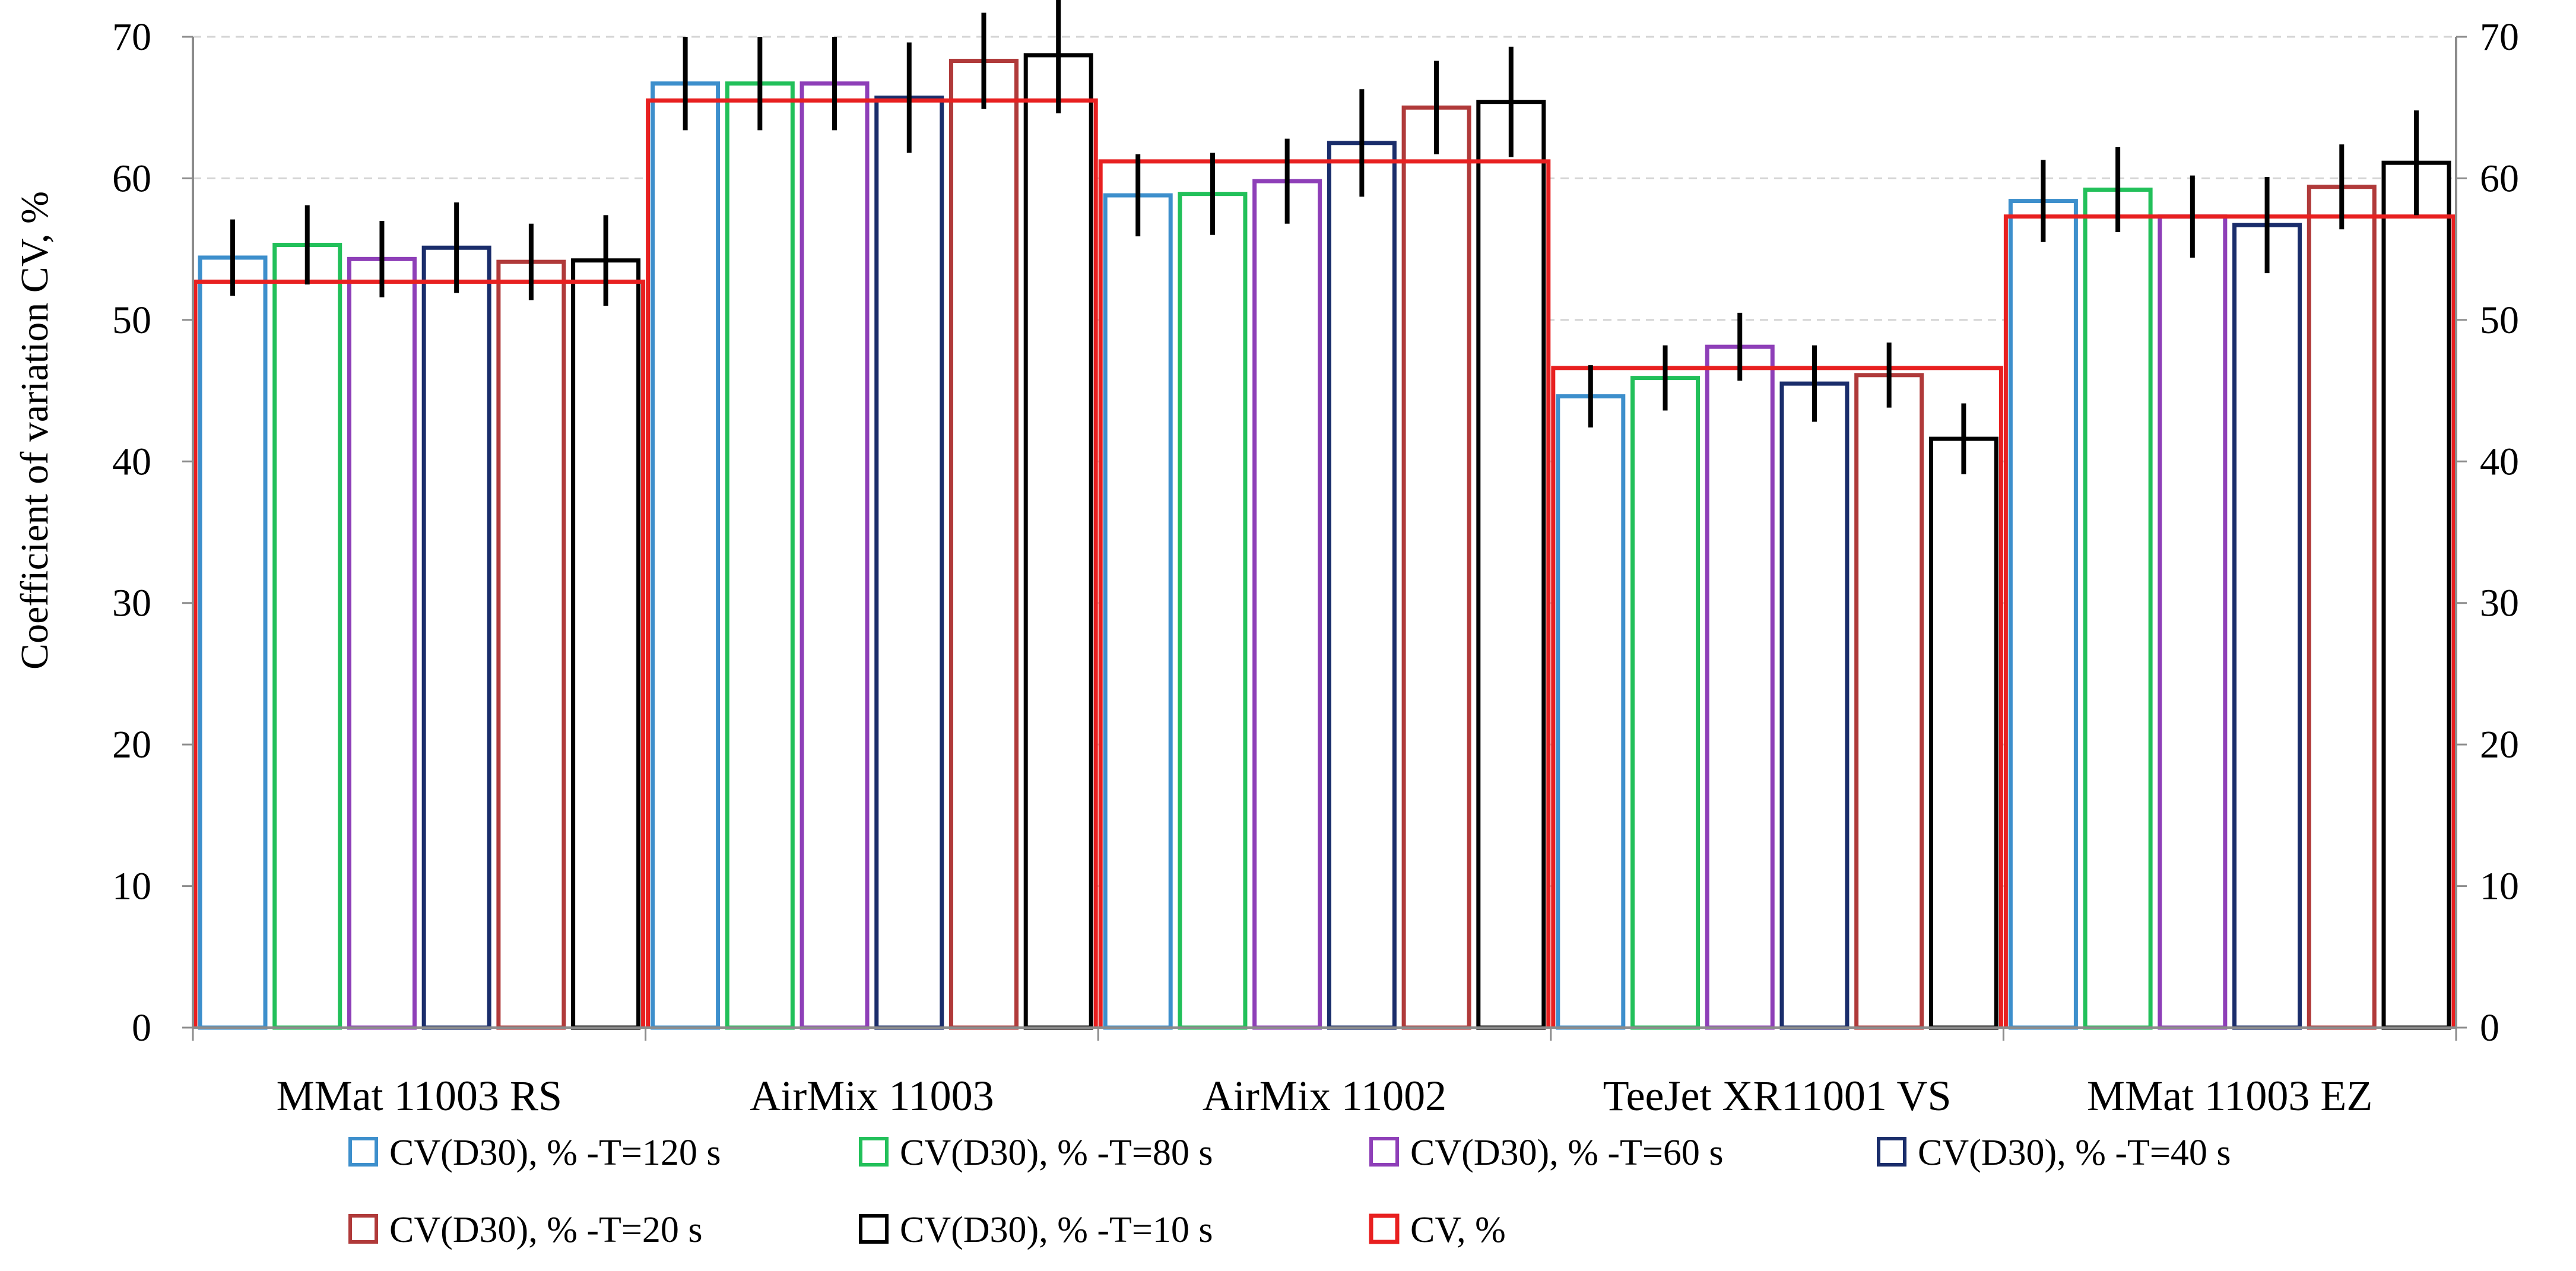 The image size is (2576, 1271). What do you see at coordinates (131, 886) in the screenshot?
I see `y-tick-label-left: 10` at bounding box center [131, 886].